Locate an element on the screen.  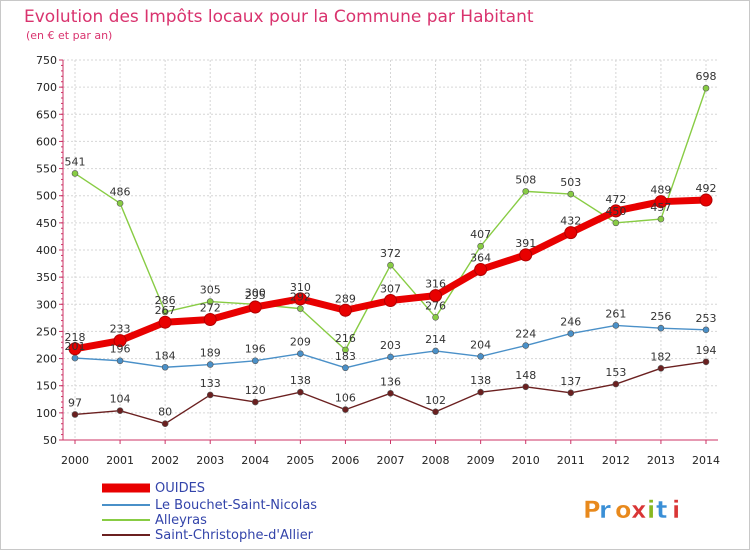
data-label: 267 is located at coordinates (165, 310).